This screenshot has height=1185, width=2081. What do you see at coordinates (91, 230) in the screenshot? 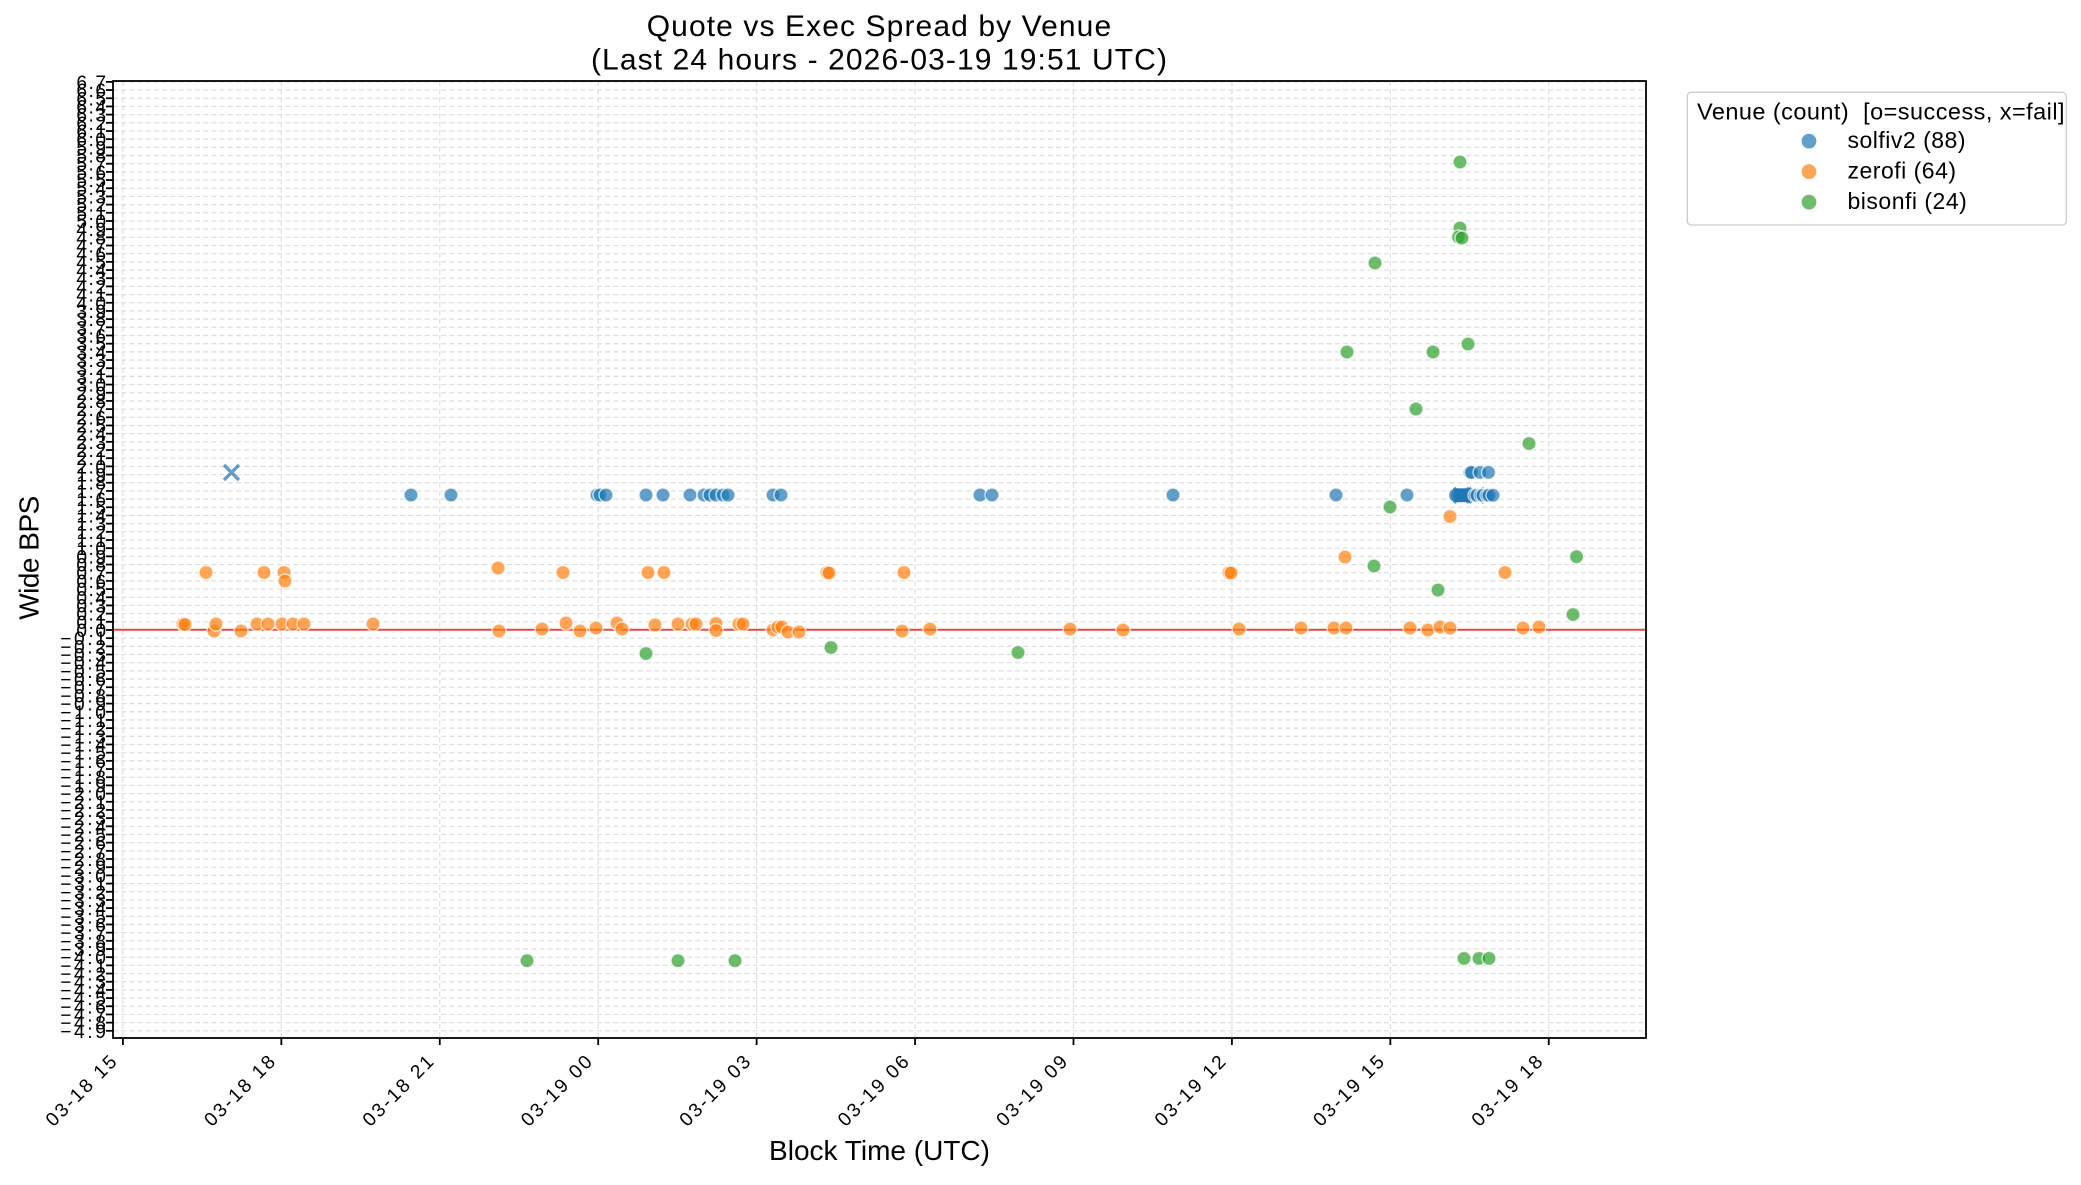
I see `svg-text: 4.9` at bounding box center [91, 230].